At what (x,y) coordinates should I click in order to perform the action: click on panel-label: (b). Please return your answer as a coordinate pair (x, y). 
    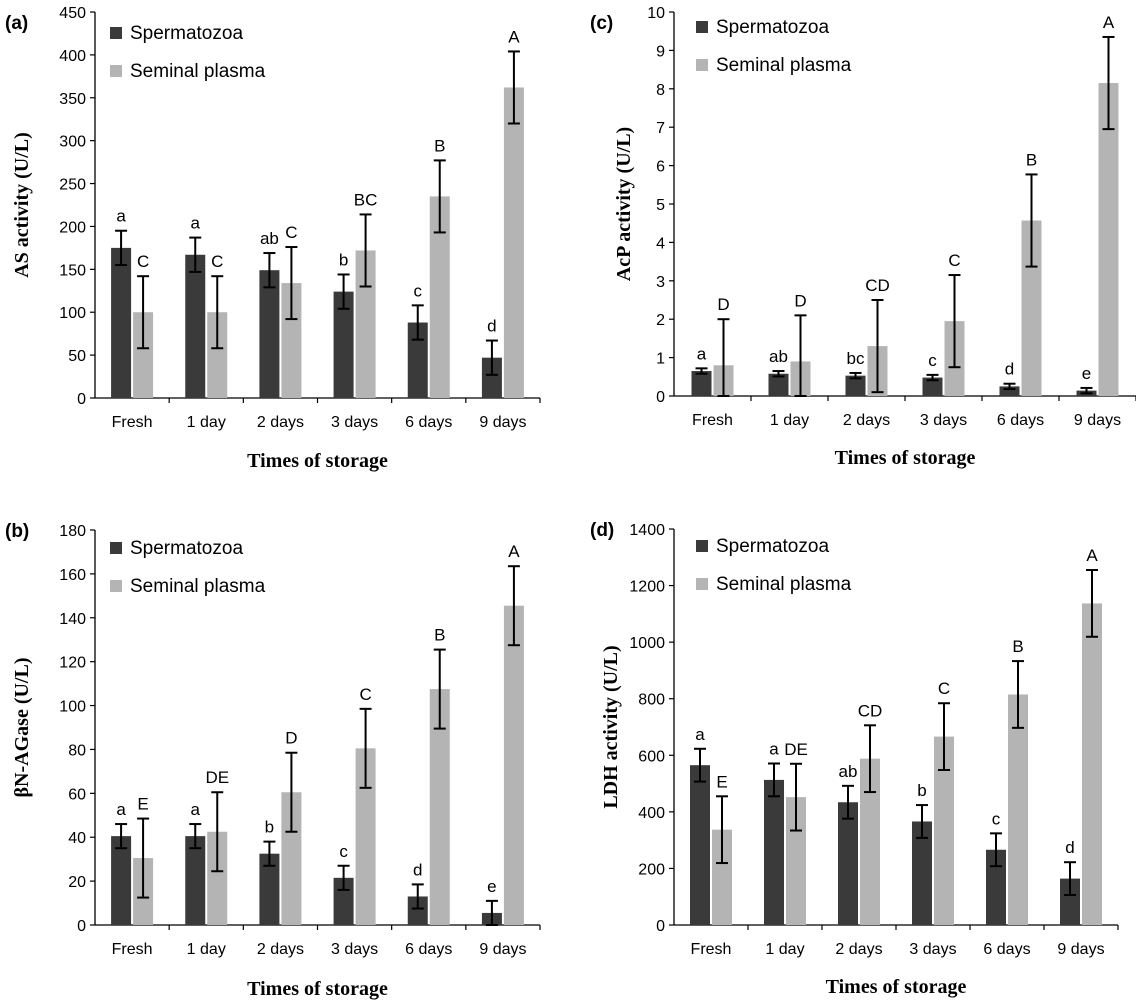
    Looking at the image, I should click on (17, 531).